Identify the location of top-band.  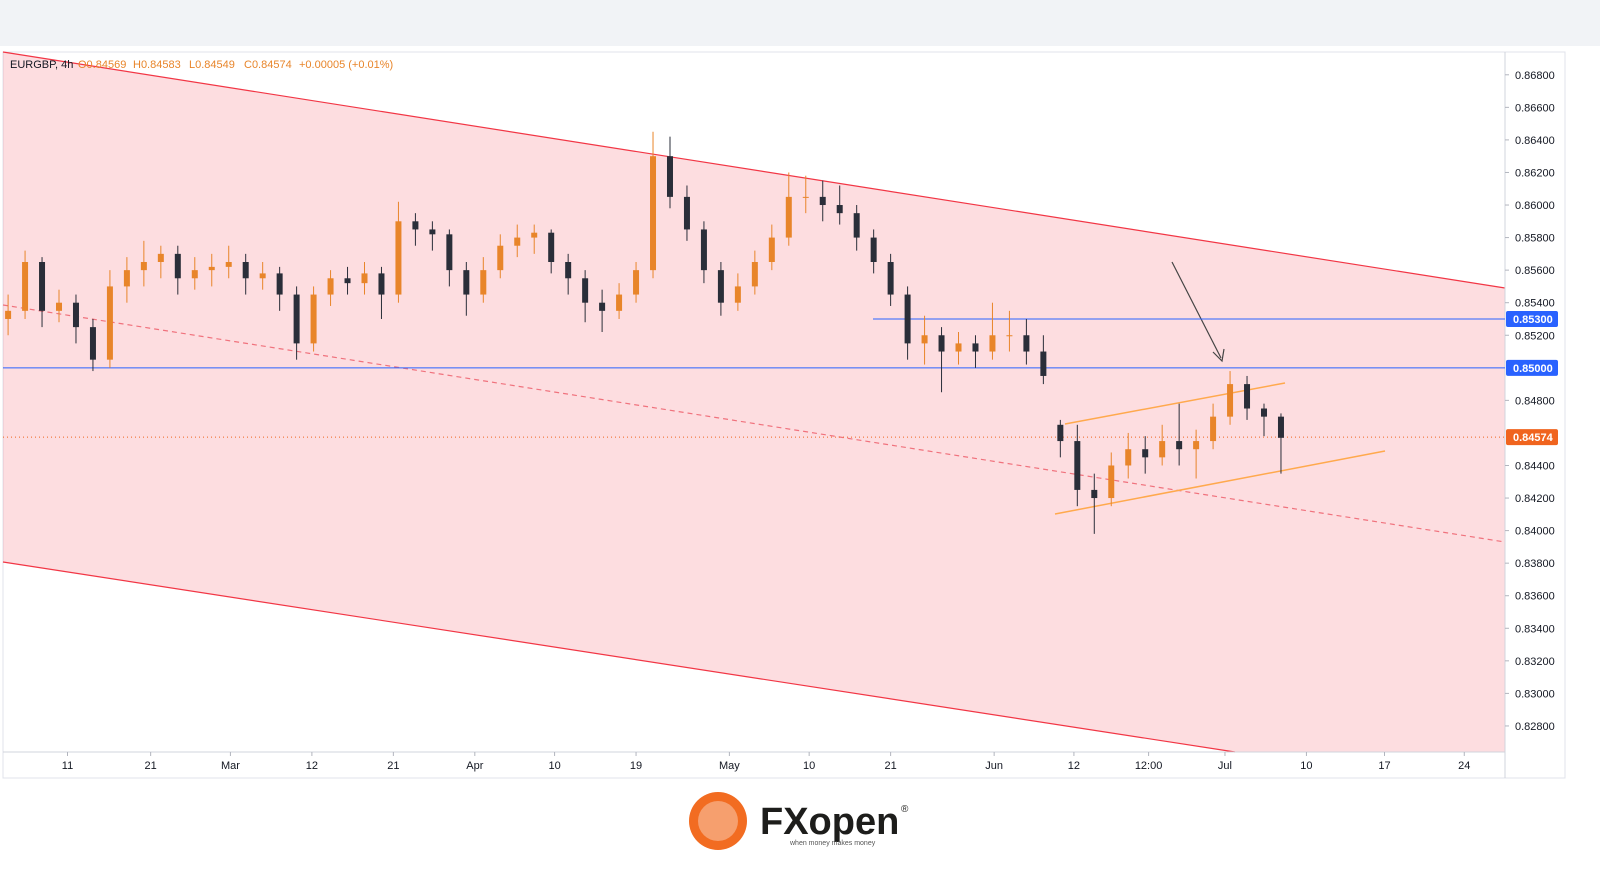
(800, 23).